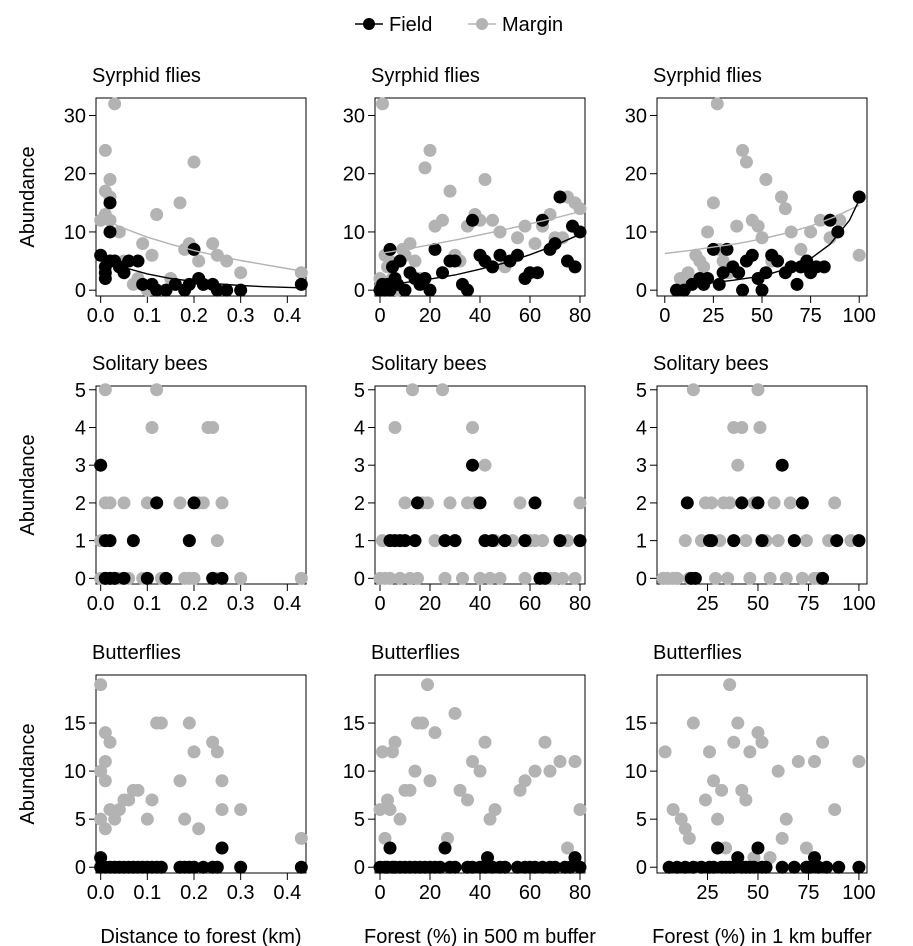 Image resolution: width=913 pixels, height=946 pixels. I want to click on x-tick-label: 20, so click(430, 893).